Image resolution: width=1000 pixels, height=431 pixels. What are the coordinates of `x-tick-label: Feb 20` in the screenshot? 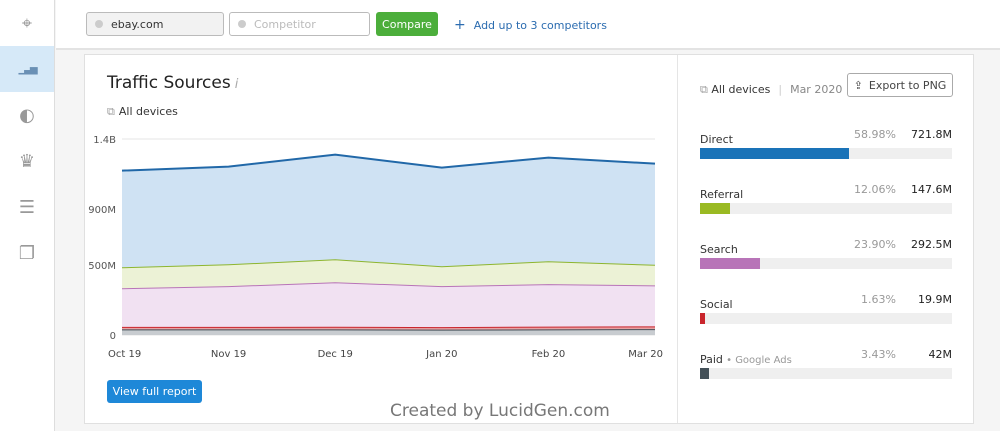 It's located at (549, 354).